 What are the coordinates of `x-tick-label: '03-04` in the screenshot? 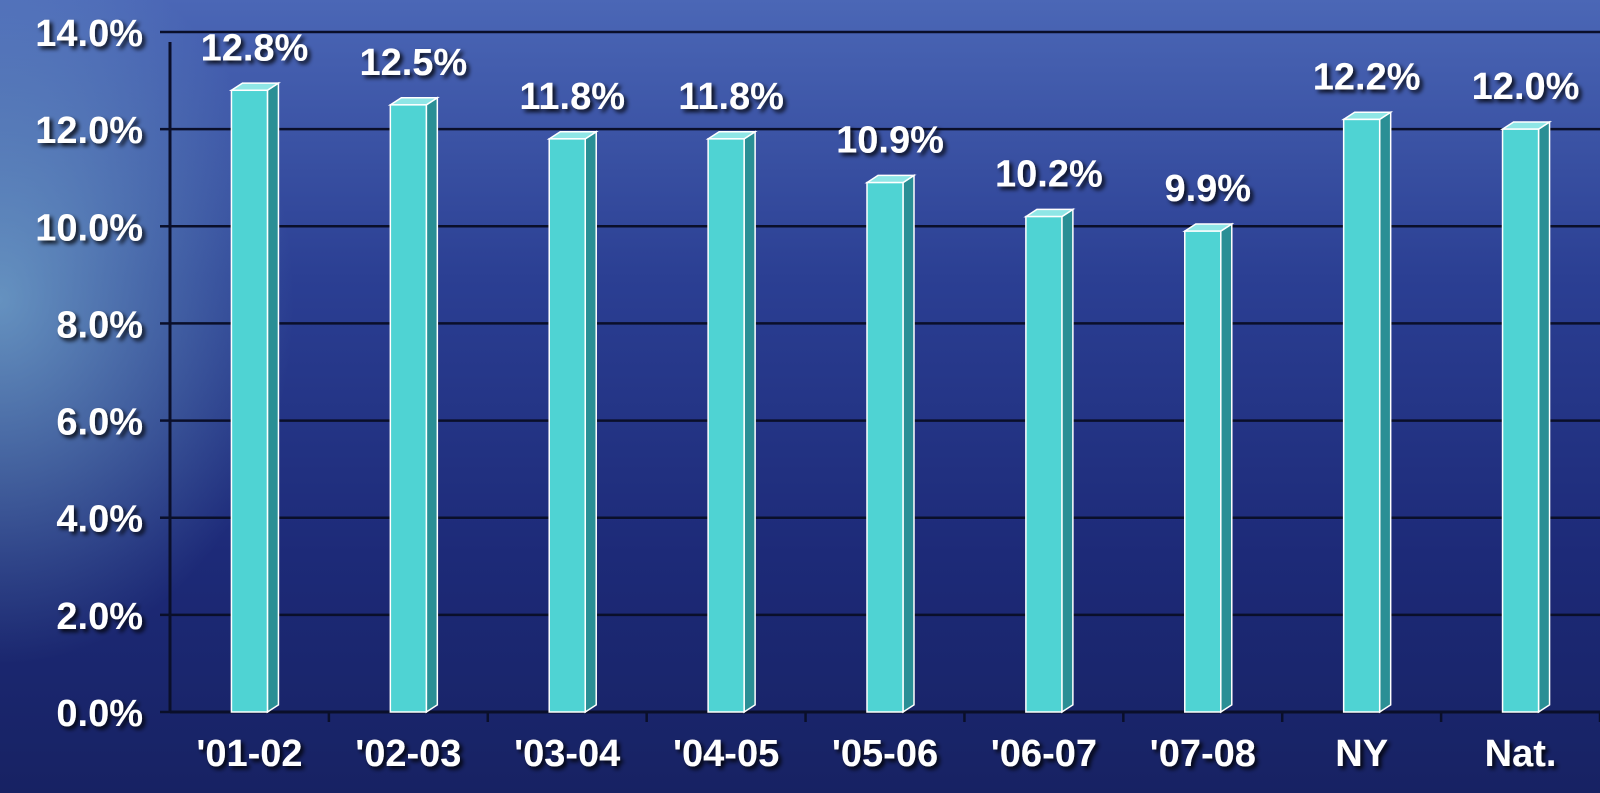 It's located at (567, 754).